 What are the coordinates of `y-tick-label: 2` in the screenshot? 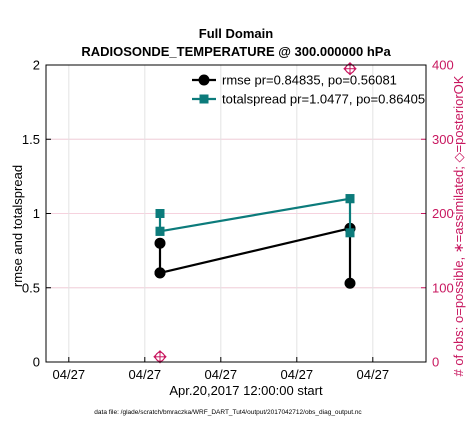 It's located at (36, 65).